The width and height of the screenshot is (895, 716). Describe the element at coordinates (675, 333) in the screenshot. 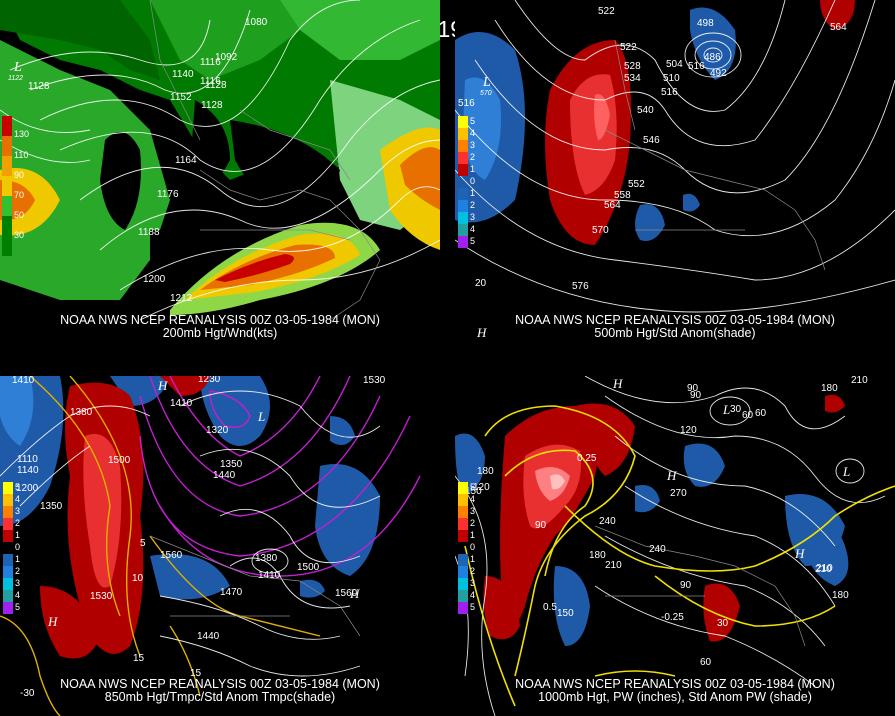

I see `panel-subcaption: 500mb Hgt/Std Anom(shade)` at that location.